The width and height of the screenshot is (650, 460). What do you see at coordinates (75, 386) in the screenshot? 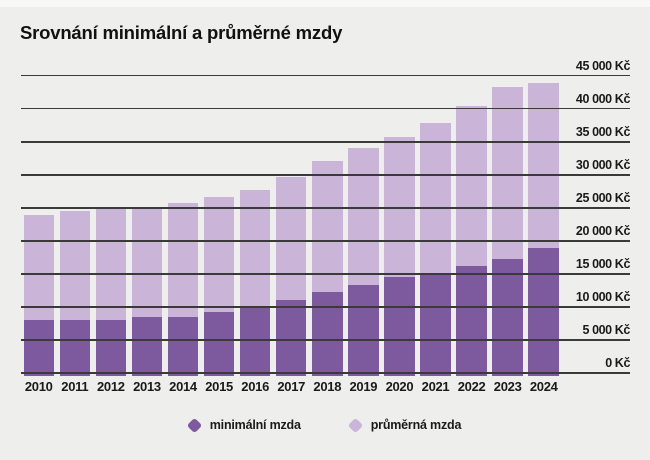
I see `x-axis-label: 2011` at bounding box center [75, 386].